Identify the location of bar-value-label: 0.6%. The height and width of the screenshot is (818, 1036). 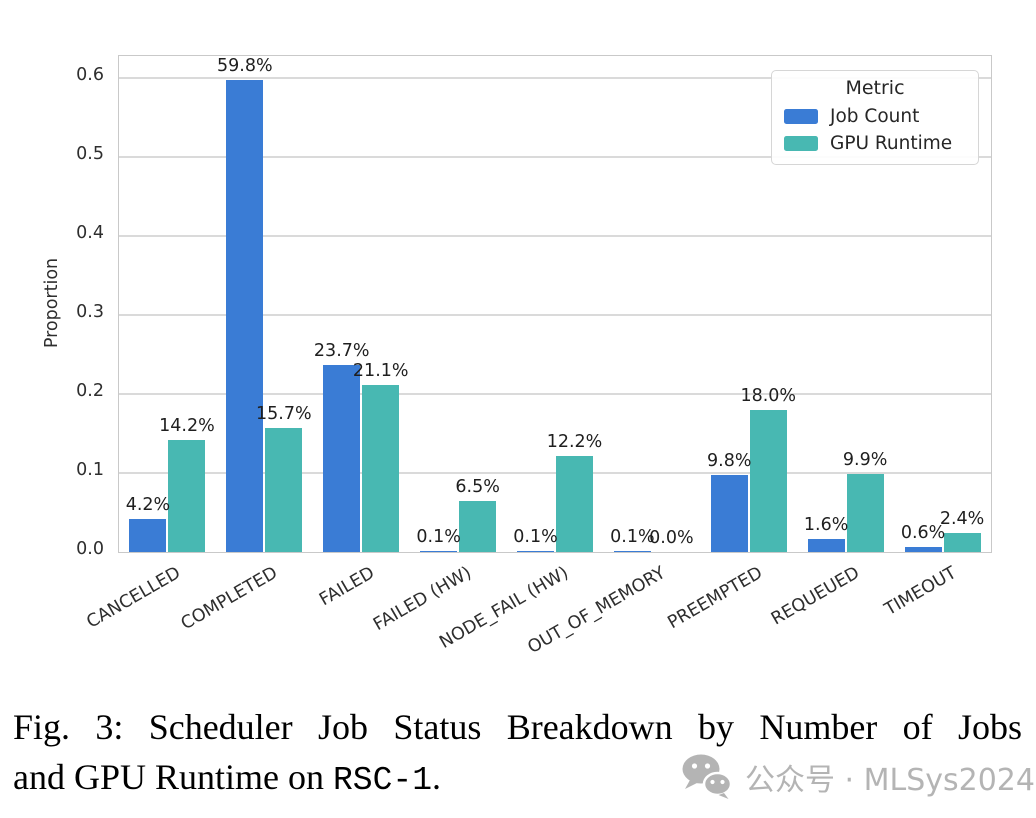
(923, 533).